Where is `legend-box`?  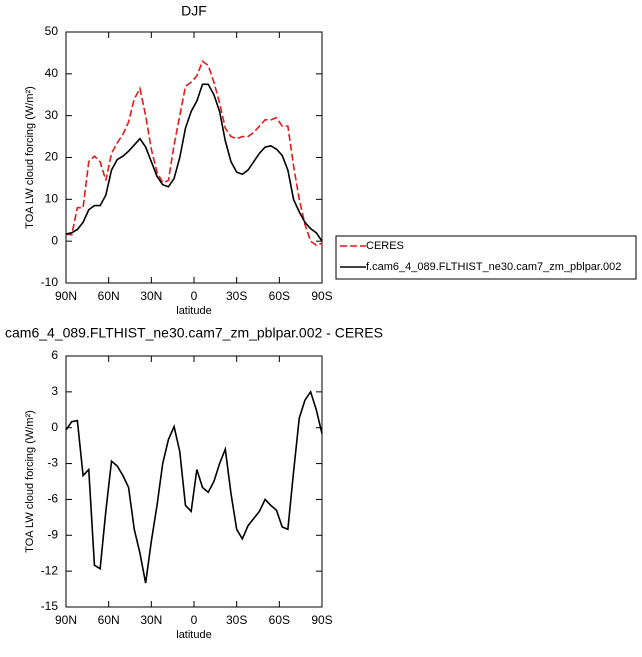 legend-box is located at coordinates (486, 257).